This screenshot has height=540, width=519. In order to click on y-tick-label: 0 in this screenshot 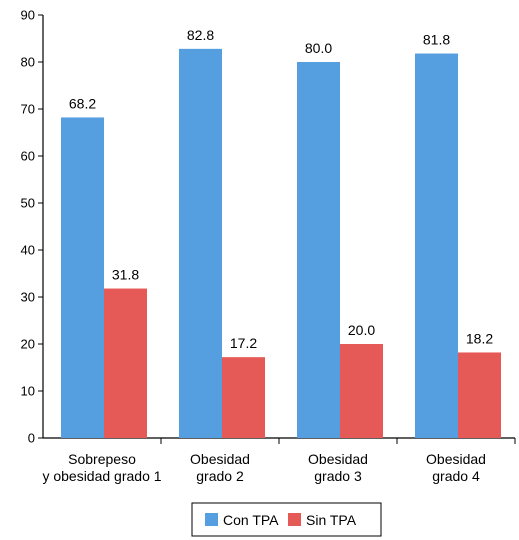, I will do `click(31, 438)`.